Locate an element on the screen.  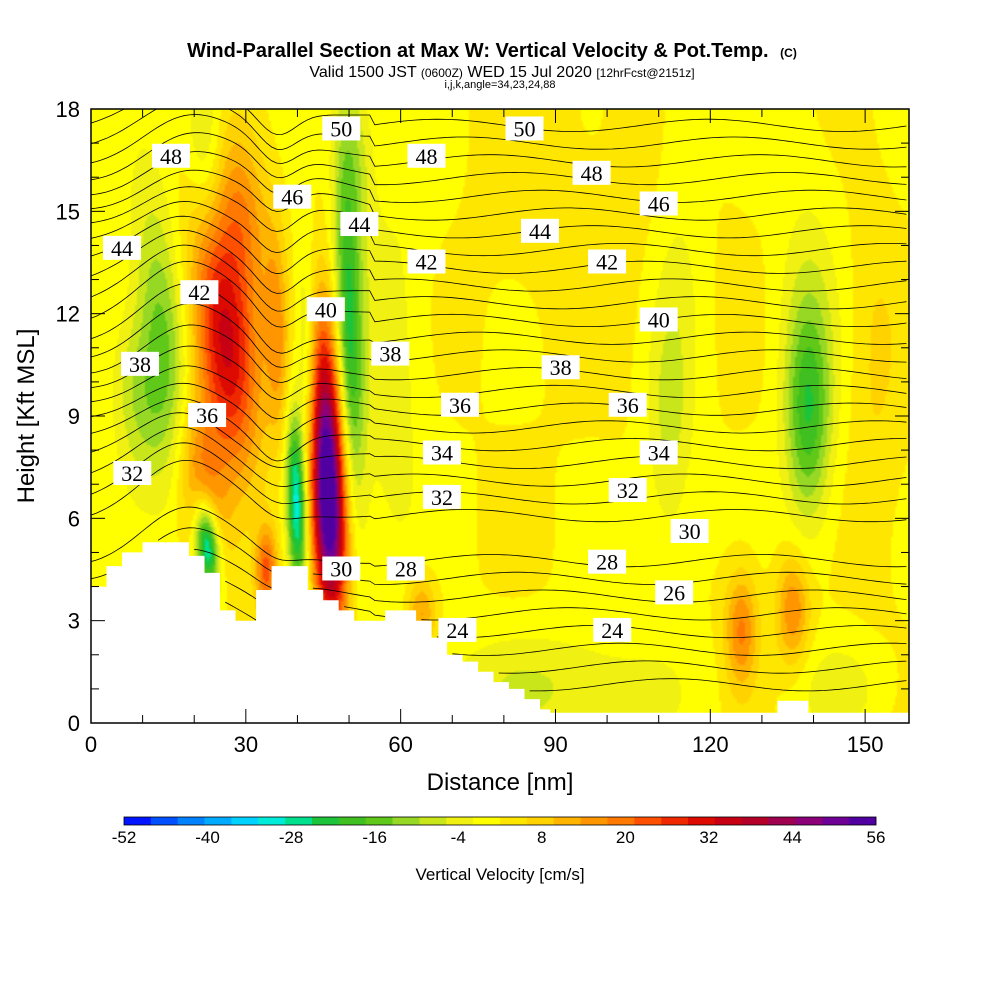
contour-label-text: 36 is located at coordinates (207, 415).